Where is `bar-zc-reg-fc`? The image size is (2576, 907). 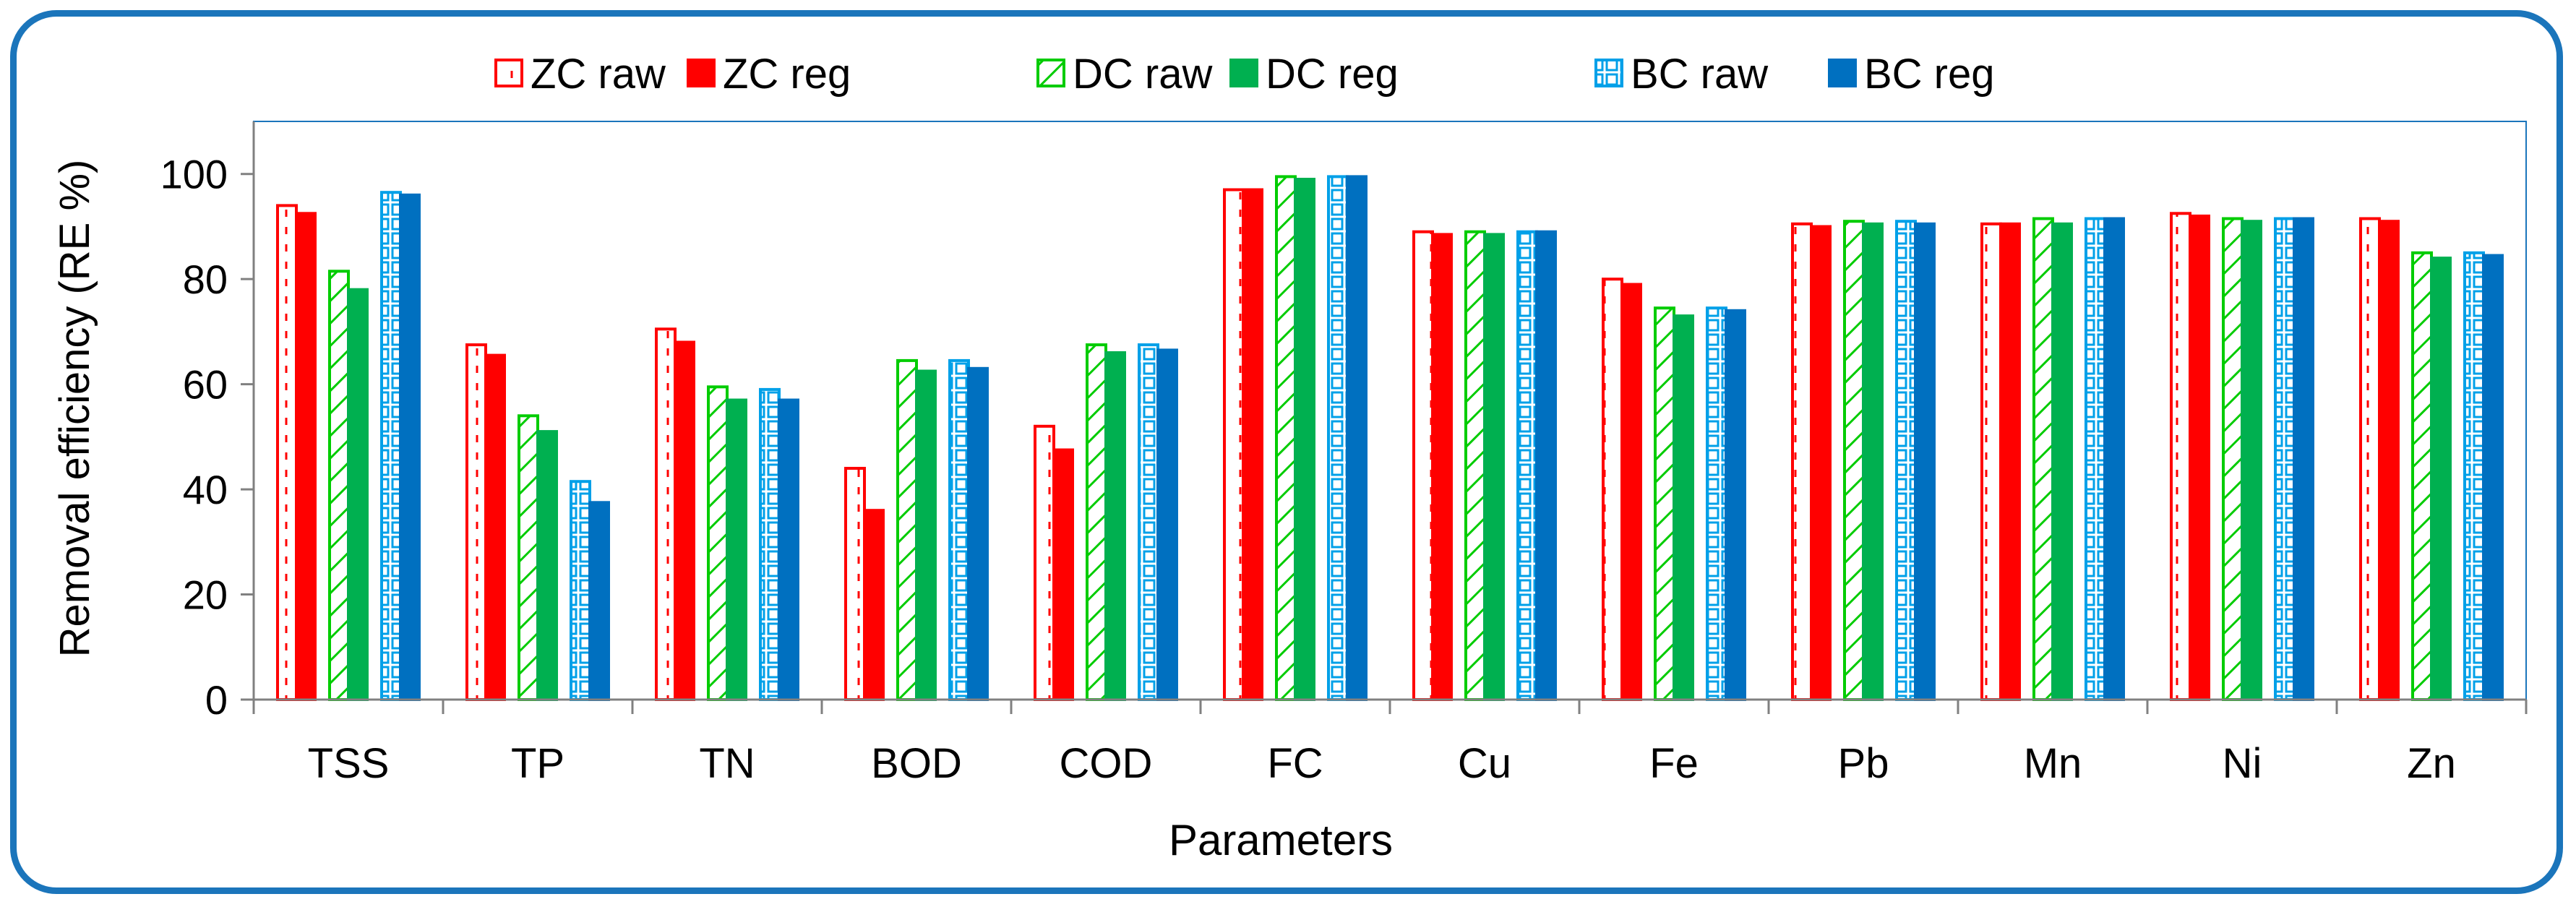
bar-zc-reg-fc is located at coordinates (1252, 444).